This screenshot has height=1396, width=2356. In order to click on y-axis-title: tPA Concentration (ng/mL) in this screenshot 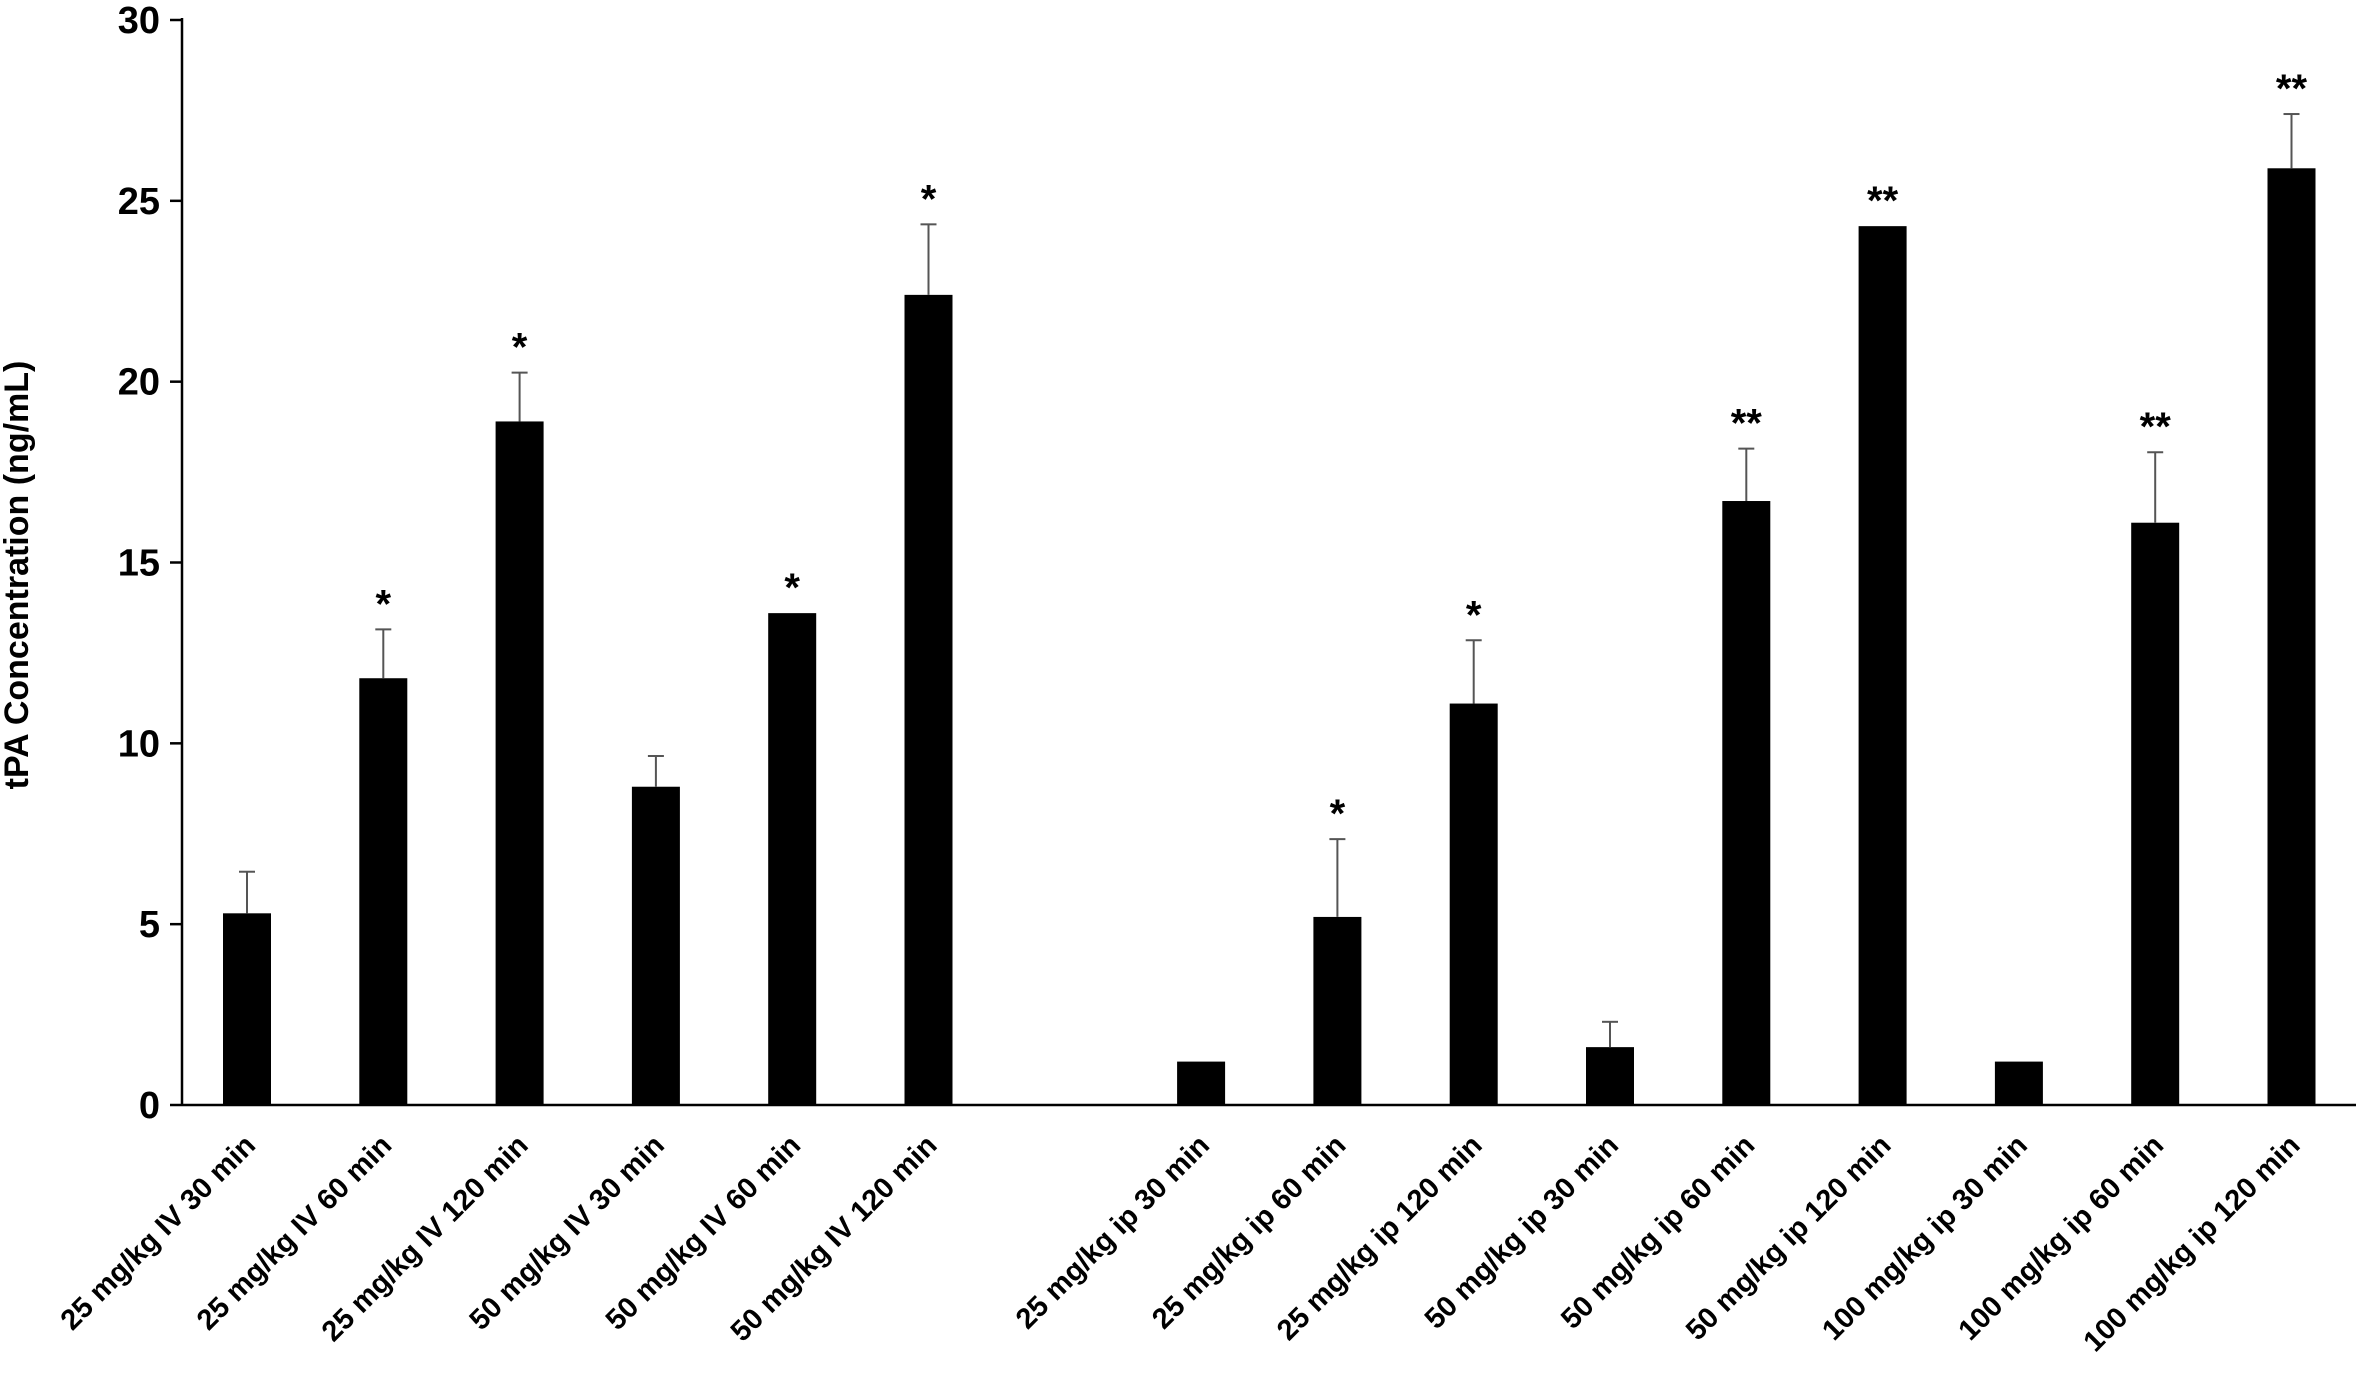, I will do `click(18, 575)`.